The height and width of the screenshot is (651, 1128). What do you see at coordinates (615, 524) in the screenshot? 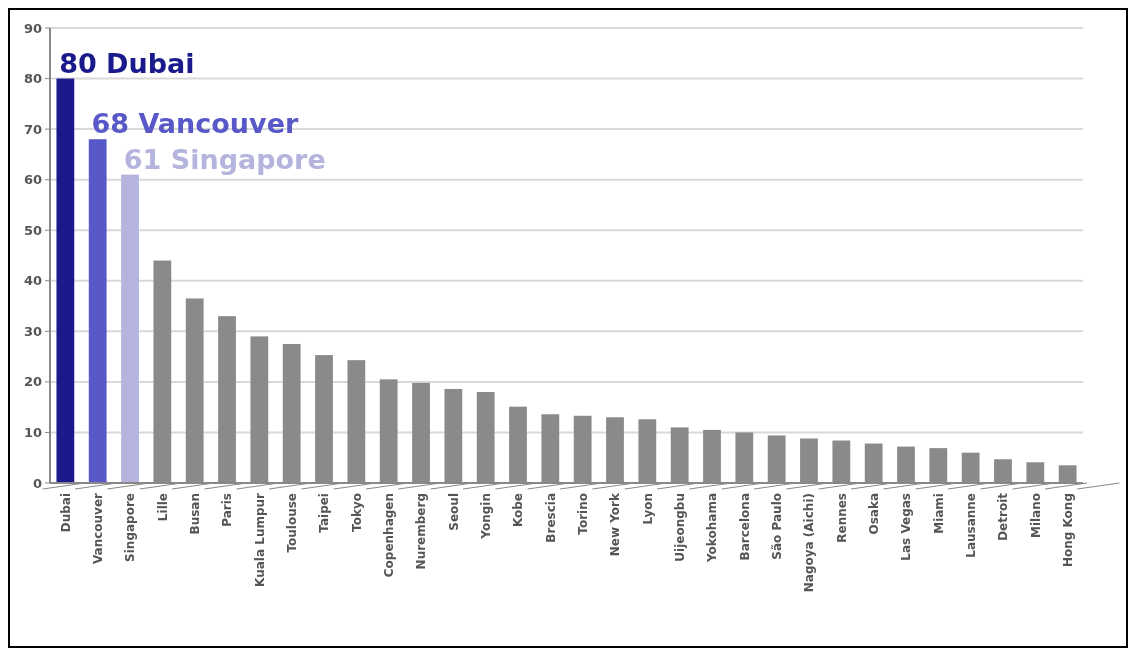
I see `x-tick-label: New York` at bounding box center [615, 524].